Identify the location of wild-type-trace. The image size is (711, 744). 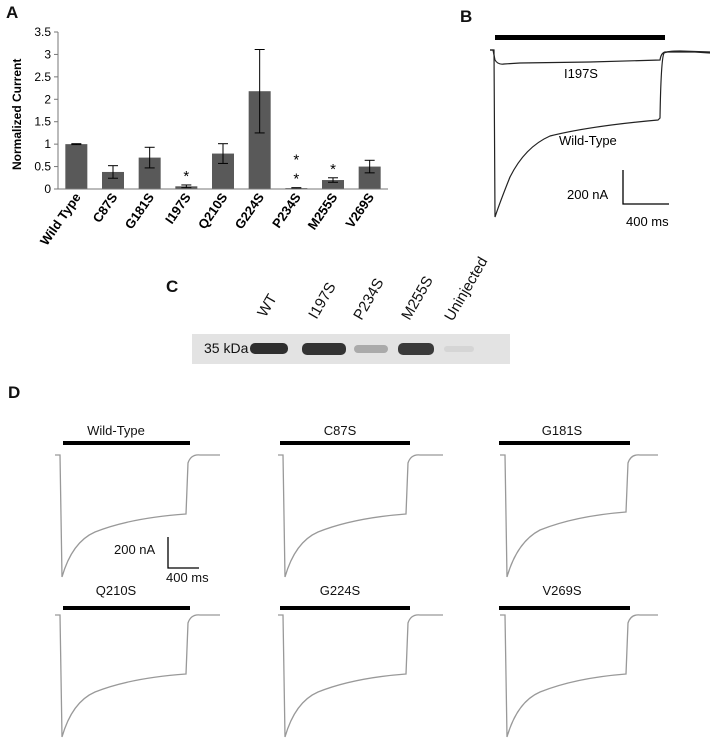
(600, 133).